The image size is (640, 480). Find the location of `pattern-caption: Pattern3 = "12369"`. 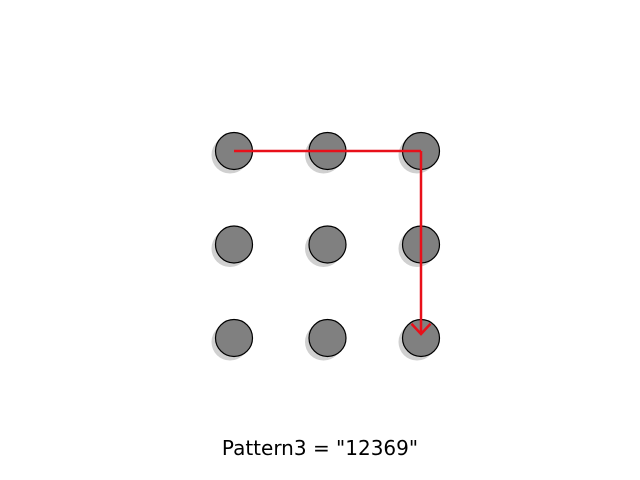

pattern-caption: Pattern3 = "12369" is located at coordinates (320, 448).